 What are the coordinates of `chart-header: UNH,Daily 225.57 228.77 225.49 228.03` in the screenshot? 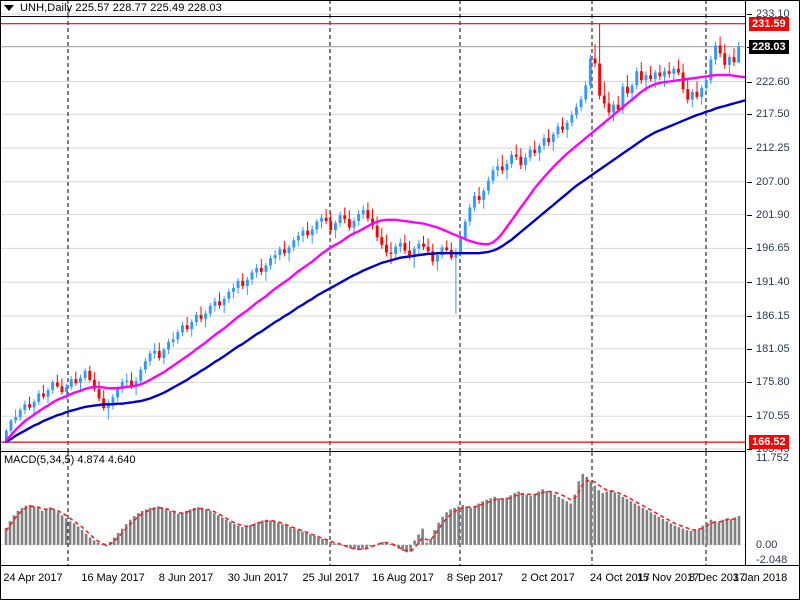 It's located at (372, 8).